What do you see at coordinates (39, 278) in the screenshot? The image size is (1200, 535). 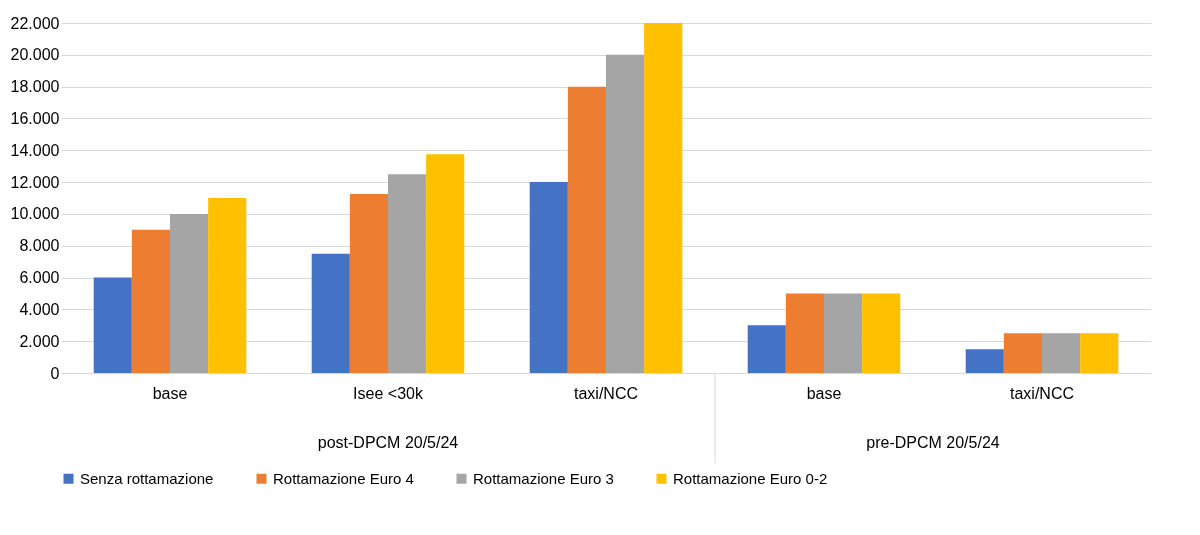 I see `y-tick-label: 6.000` at bounding box center [39, 278].